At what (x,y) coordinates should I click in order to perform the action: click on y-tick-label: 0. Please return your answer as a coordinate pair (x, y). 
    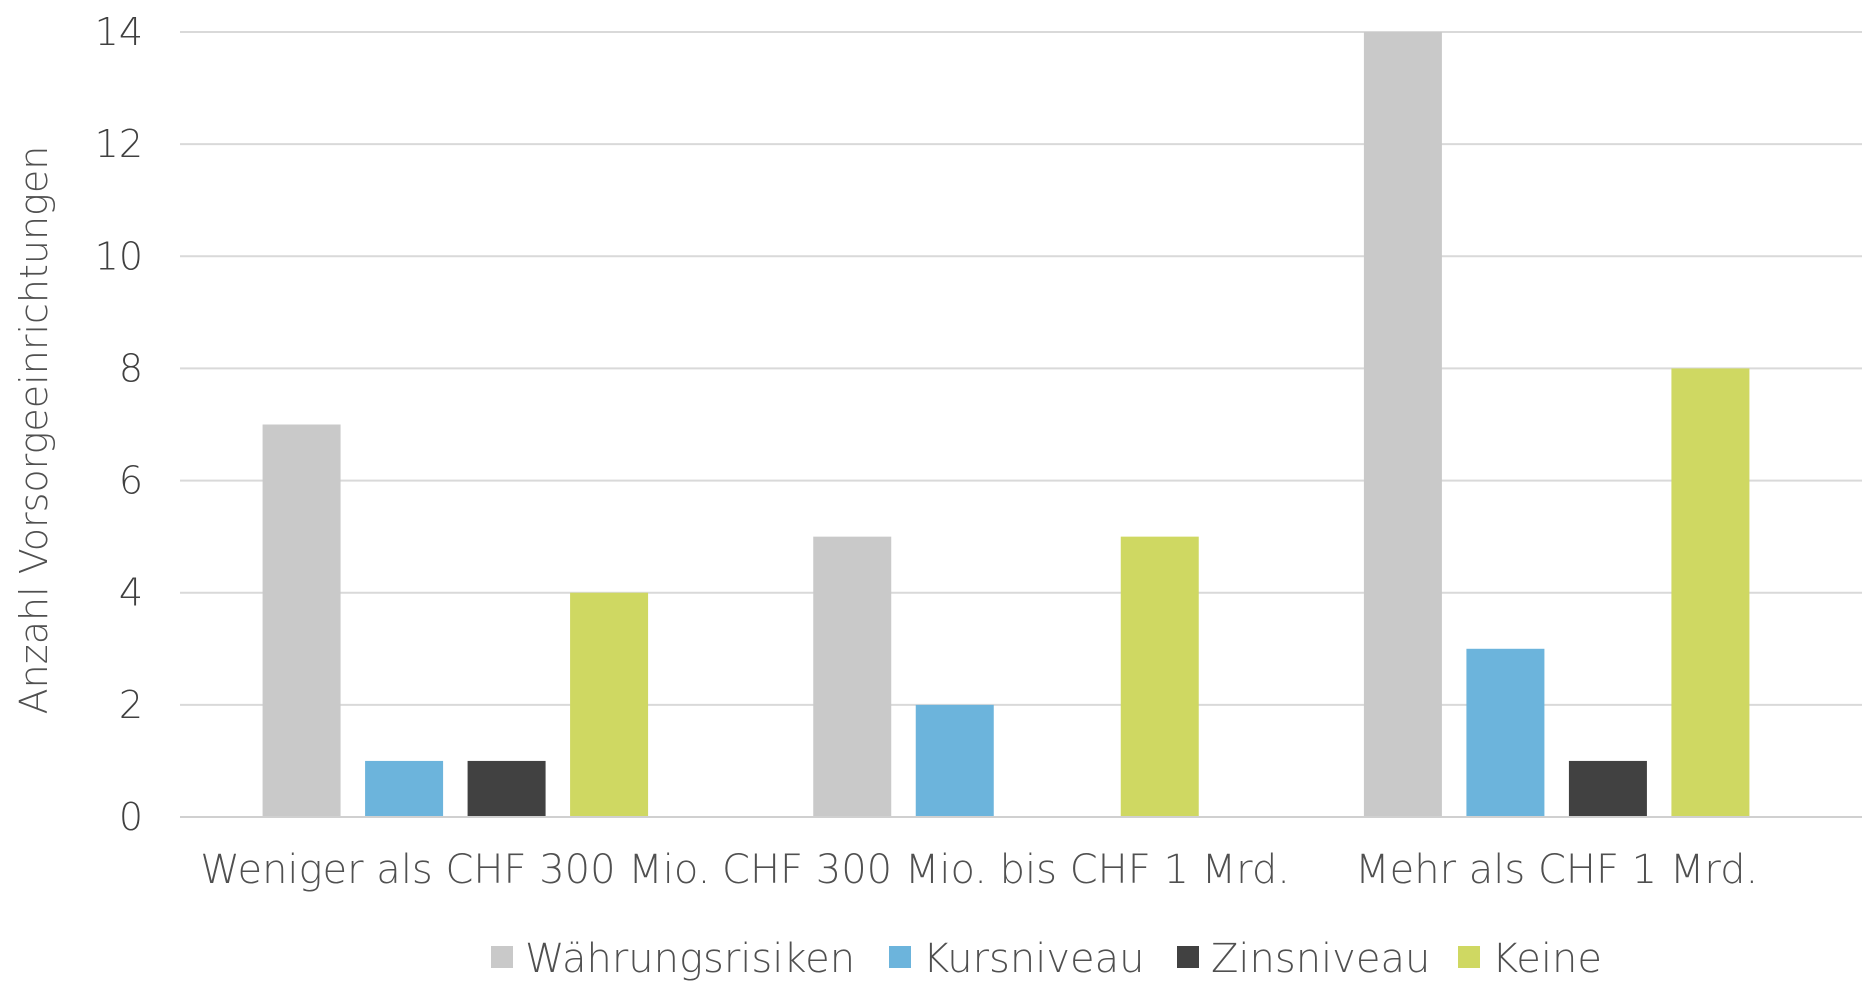
    Looking at the image, I should click on (131, 817).